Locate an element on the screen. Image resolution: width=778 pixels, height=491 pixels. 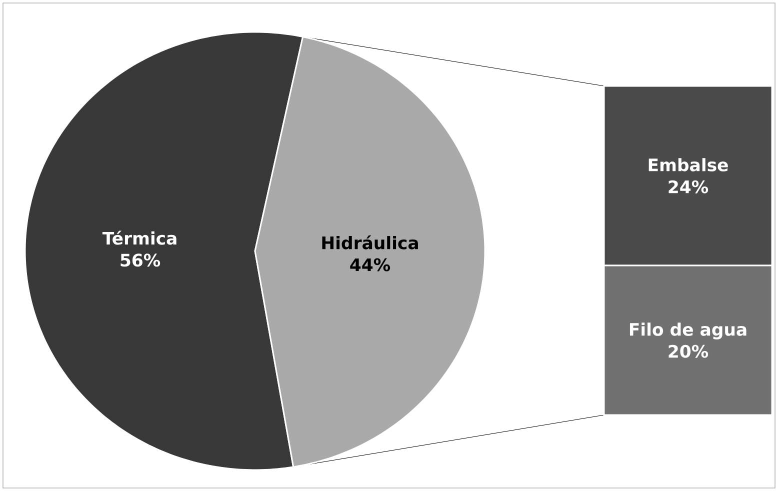
series-label: Embalse is located at coordinates (688, 165).